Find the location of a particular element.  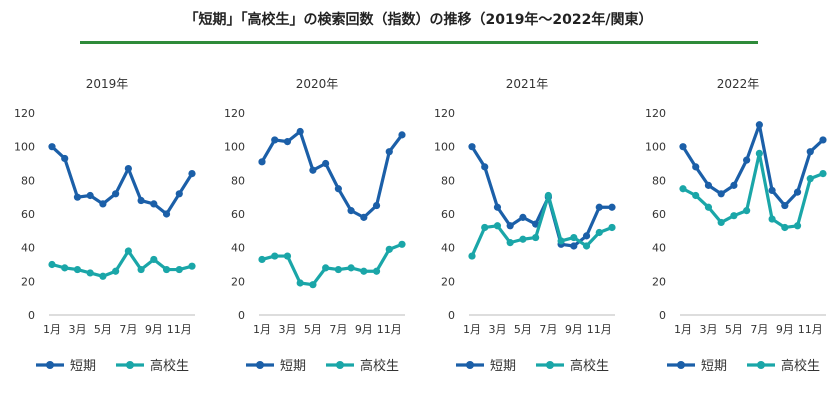

legend-label: 短期 is located at coordinates (293, 366).